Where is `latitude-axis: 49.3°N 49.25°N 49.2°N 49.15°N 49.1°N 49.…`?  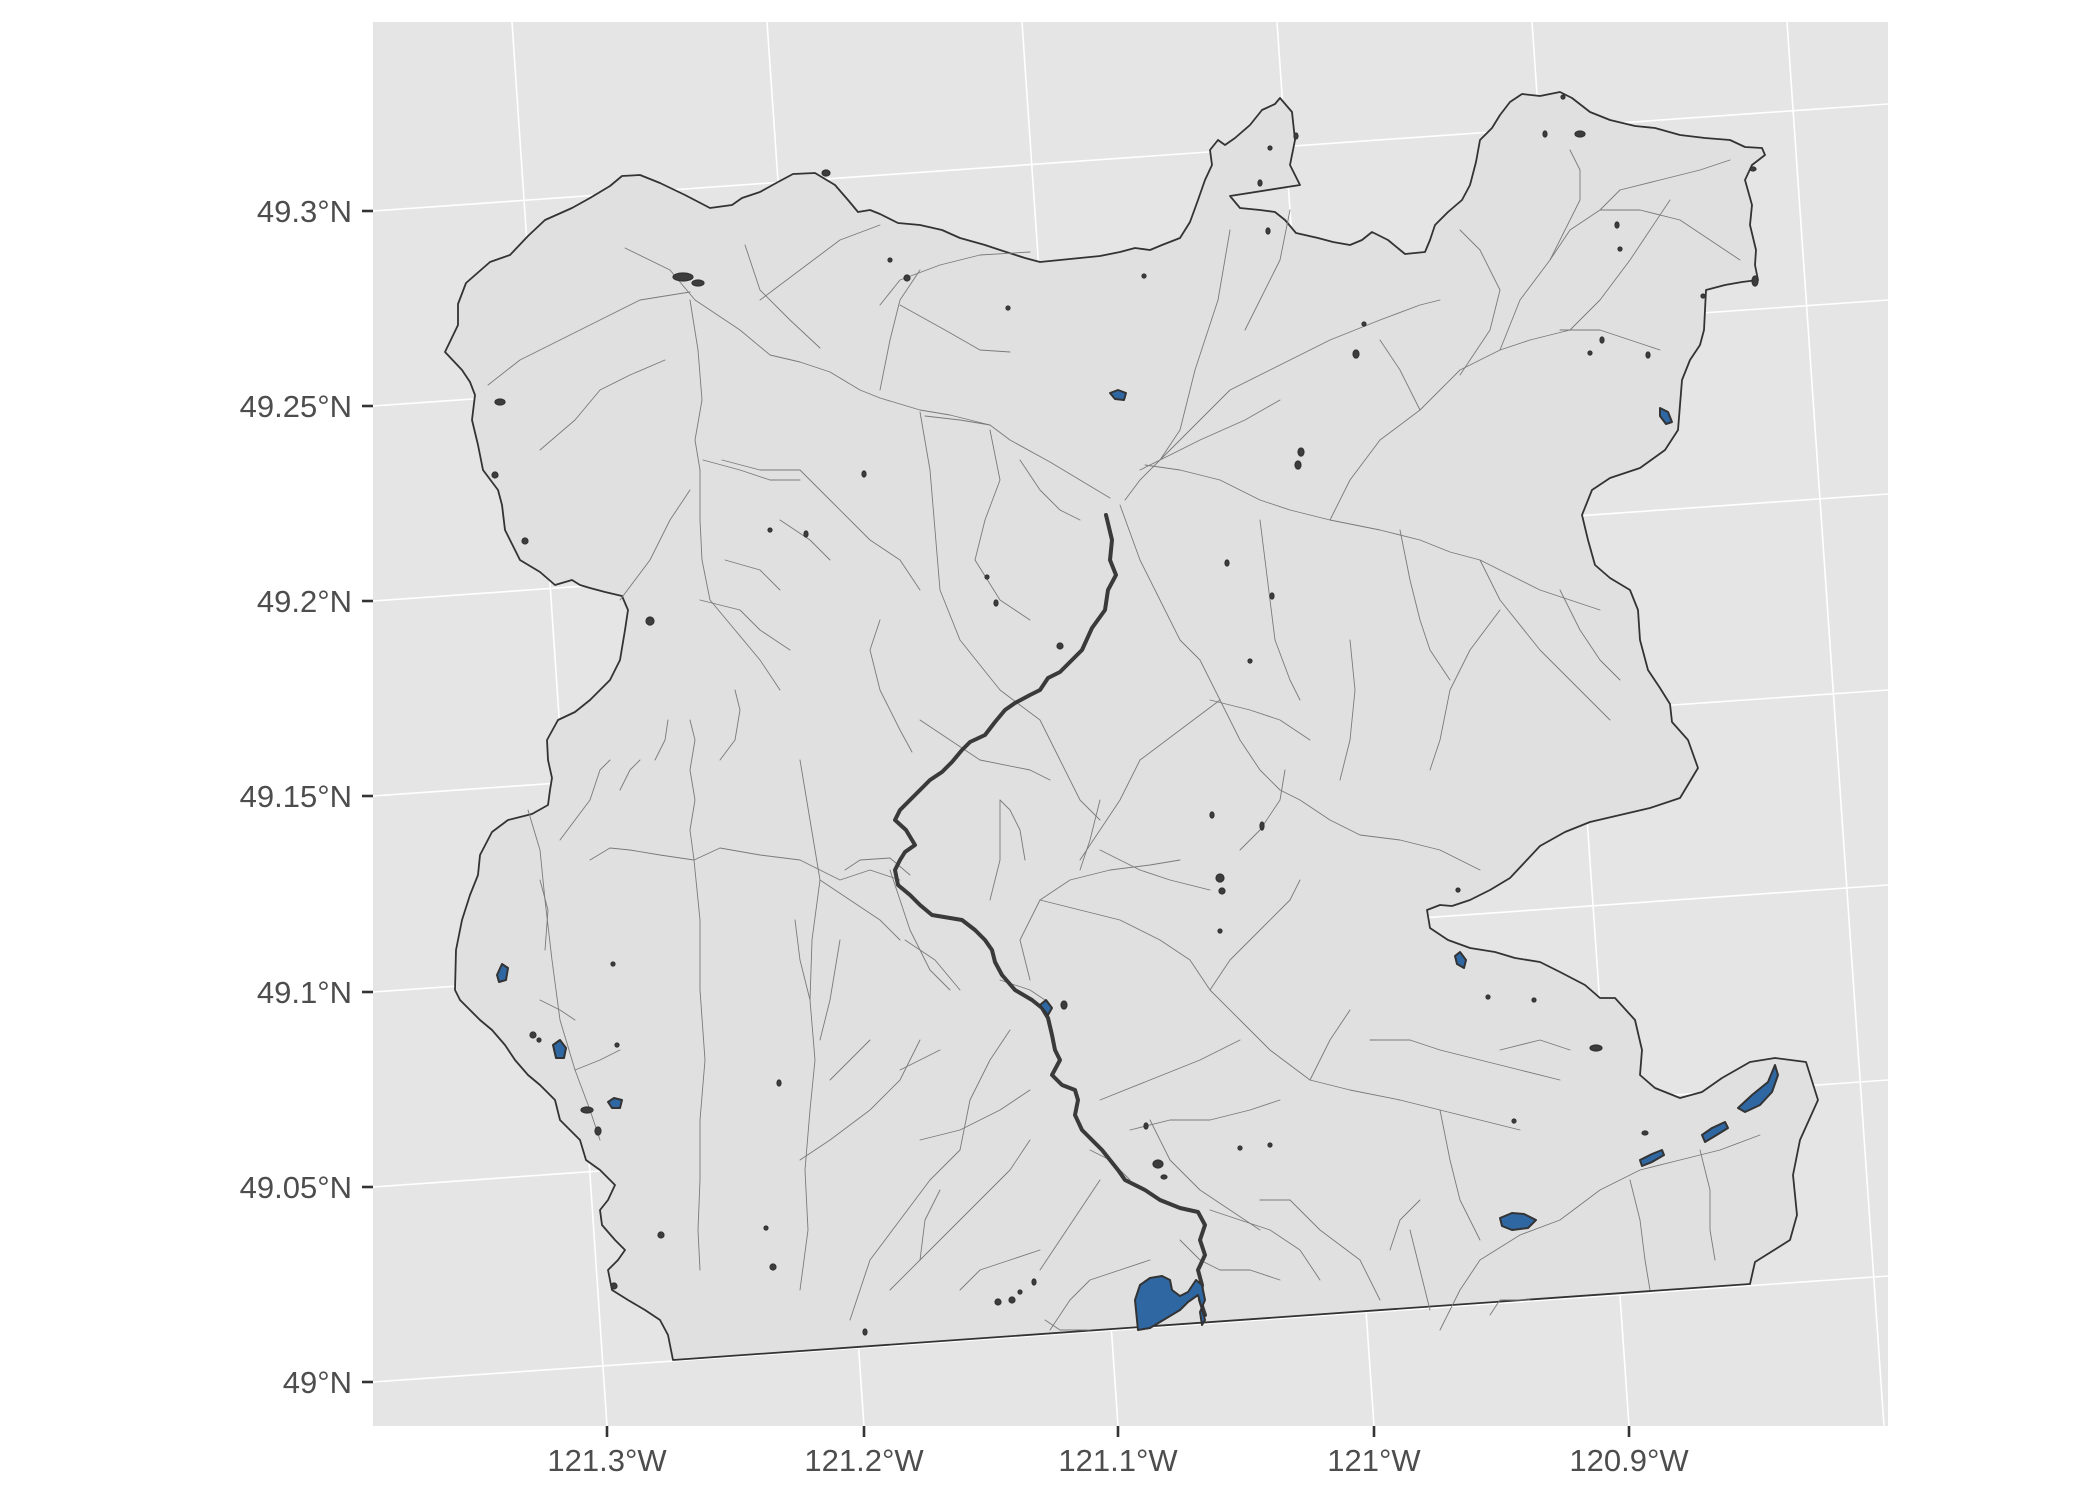
latitude-axis: 49.3°N 49.25°N 49.2°N 49.15°N 49.1°N 49.… is located at coordinates (306, 797).